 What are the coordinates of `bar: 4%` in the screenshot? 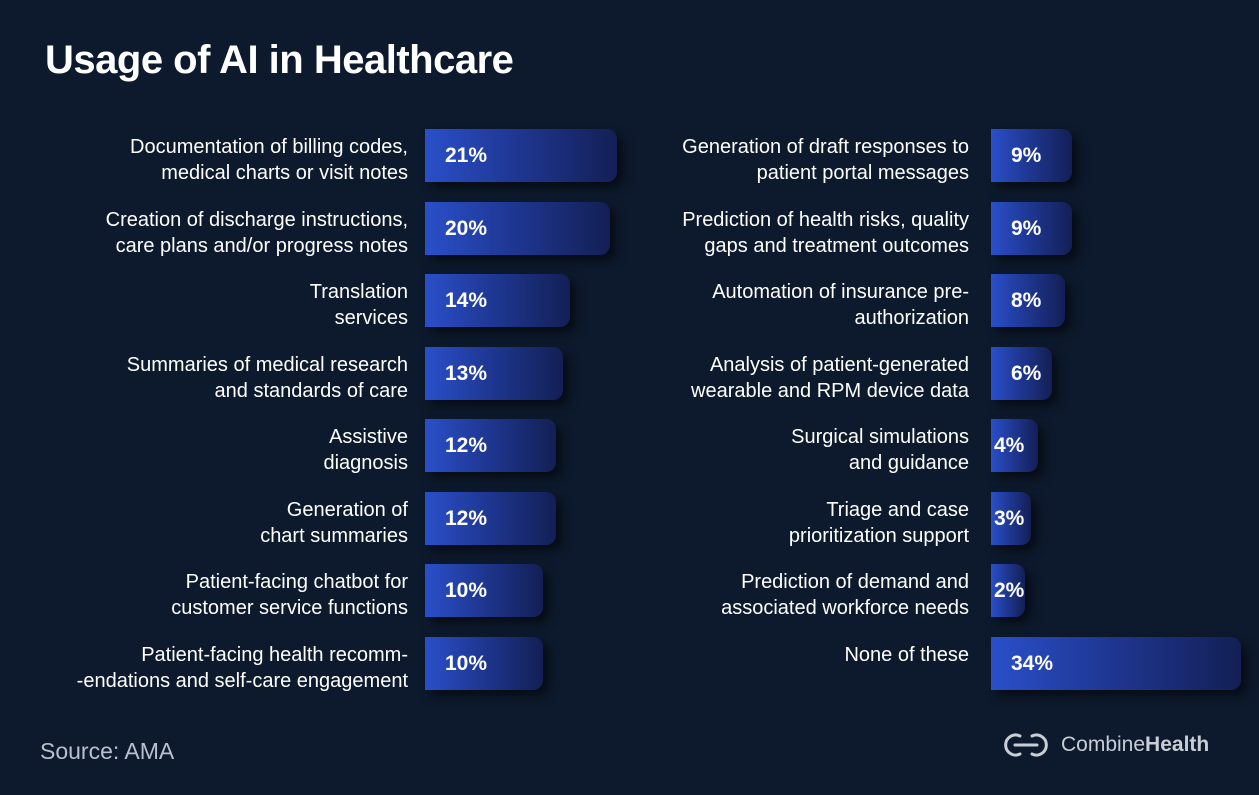 It's located at (1014, 445).